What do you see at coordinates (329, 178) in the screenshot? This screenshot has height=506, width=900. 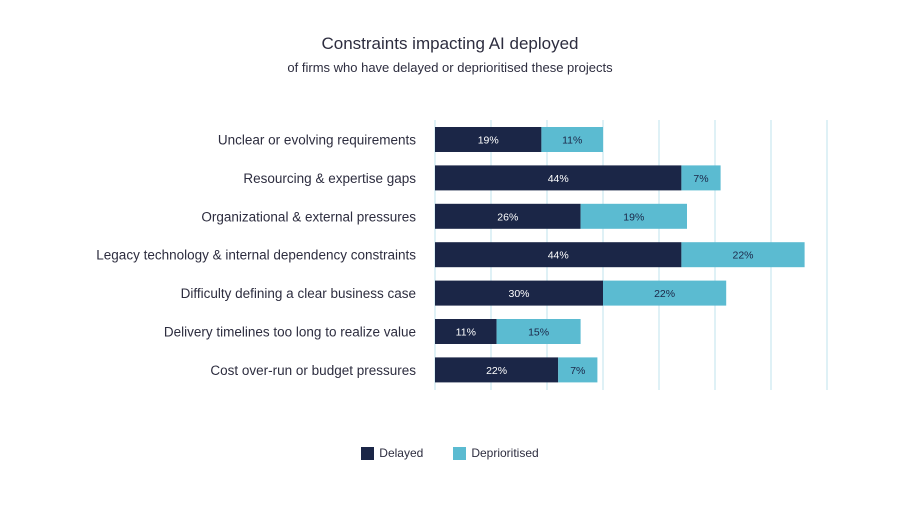 I see `category-label-1: Resourcing & expertise gaps` at bounding box center [329, 178].